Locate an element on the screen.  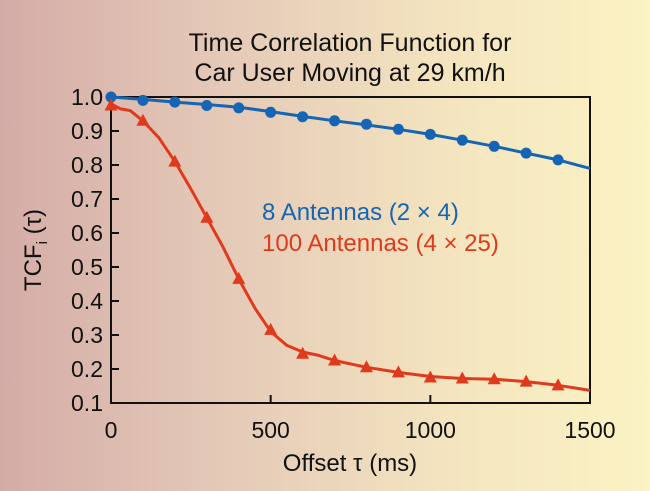
y-axis-label: TCFi (τ) is located at coordinates (35, 250).